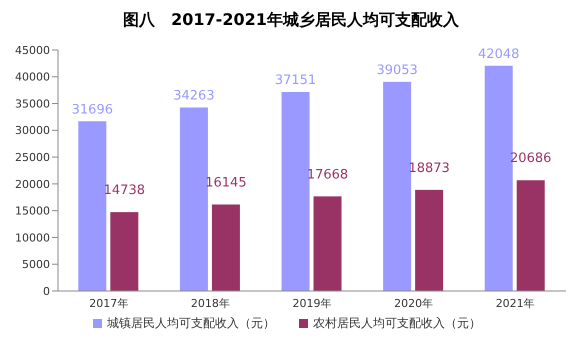 The width and height of the screenshot is (582, 342). What do you see at coordinates (295, 80) in the screenshot?
I see `data-label: 37151` at bounding box center [295, 80].